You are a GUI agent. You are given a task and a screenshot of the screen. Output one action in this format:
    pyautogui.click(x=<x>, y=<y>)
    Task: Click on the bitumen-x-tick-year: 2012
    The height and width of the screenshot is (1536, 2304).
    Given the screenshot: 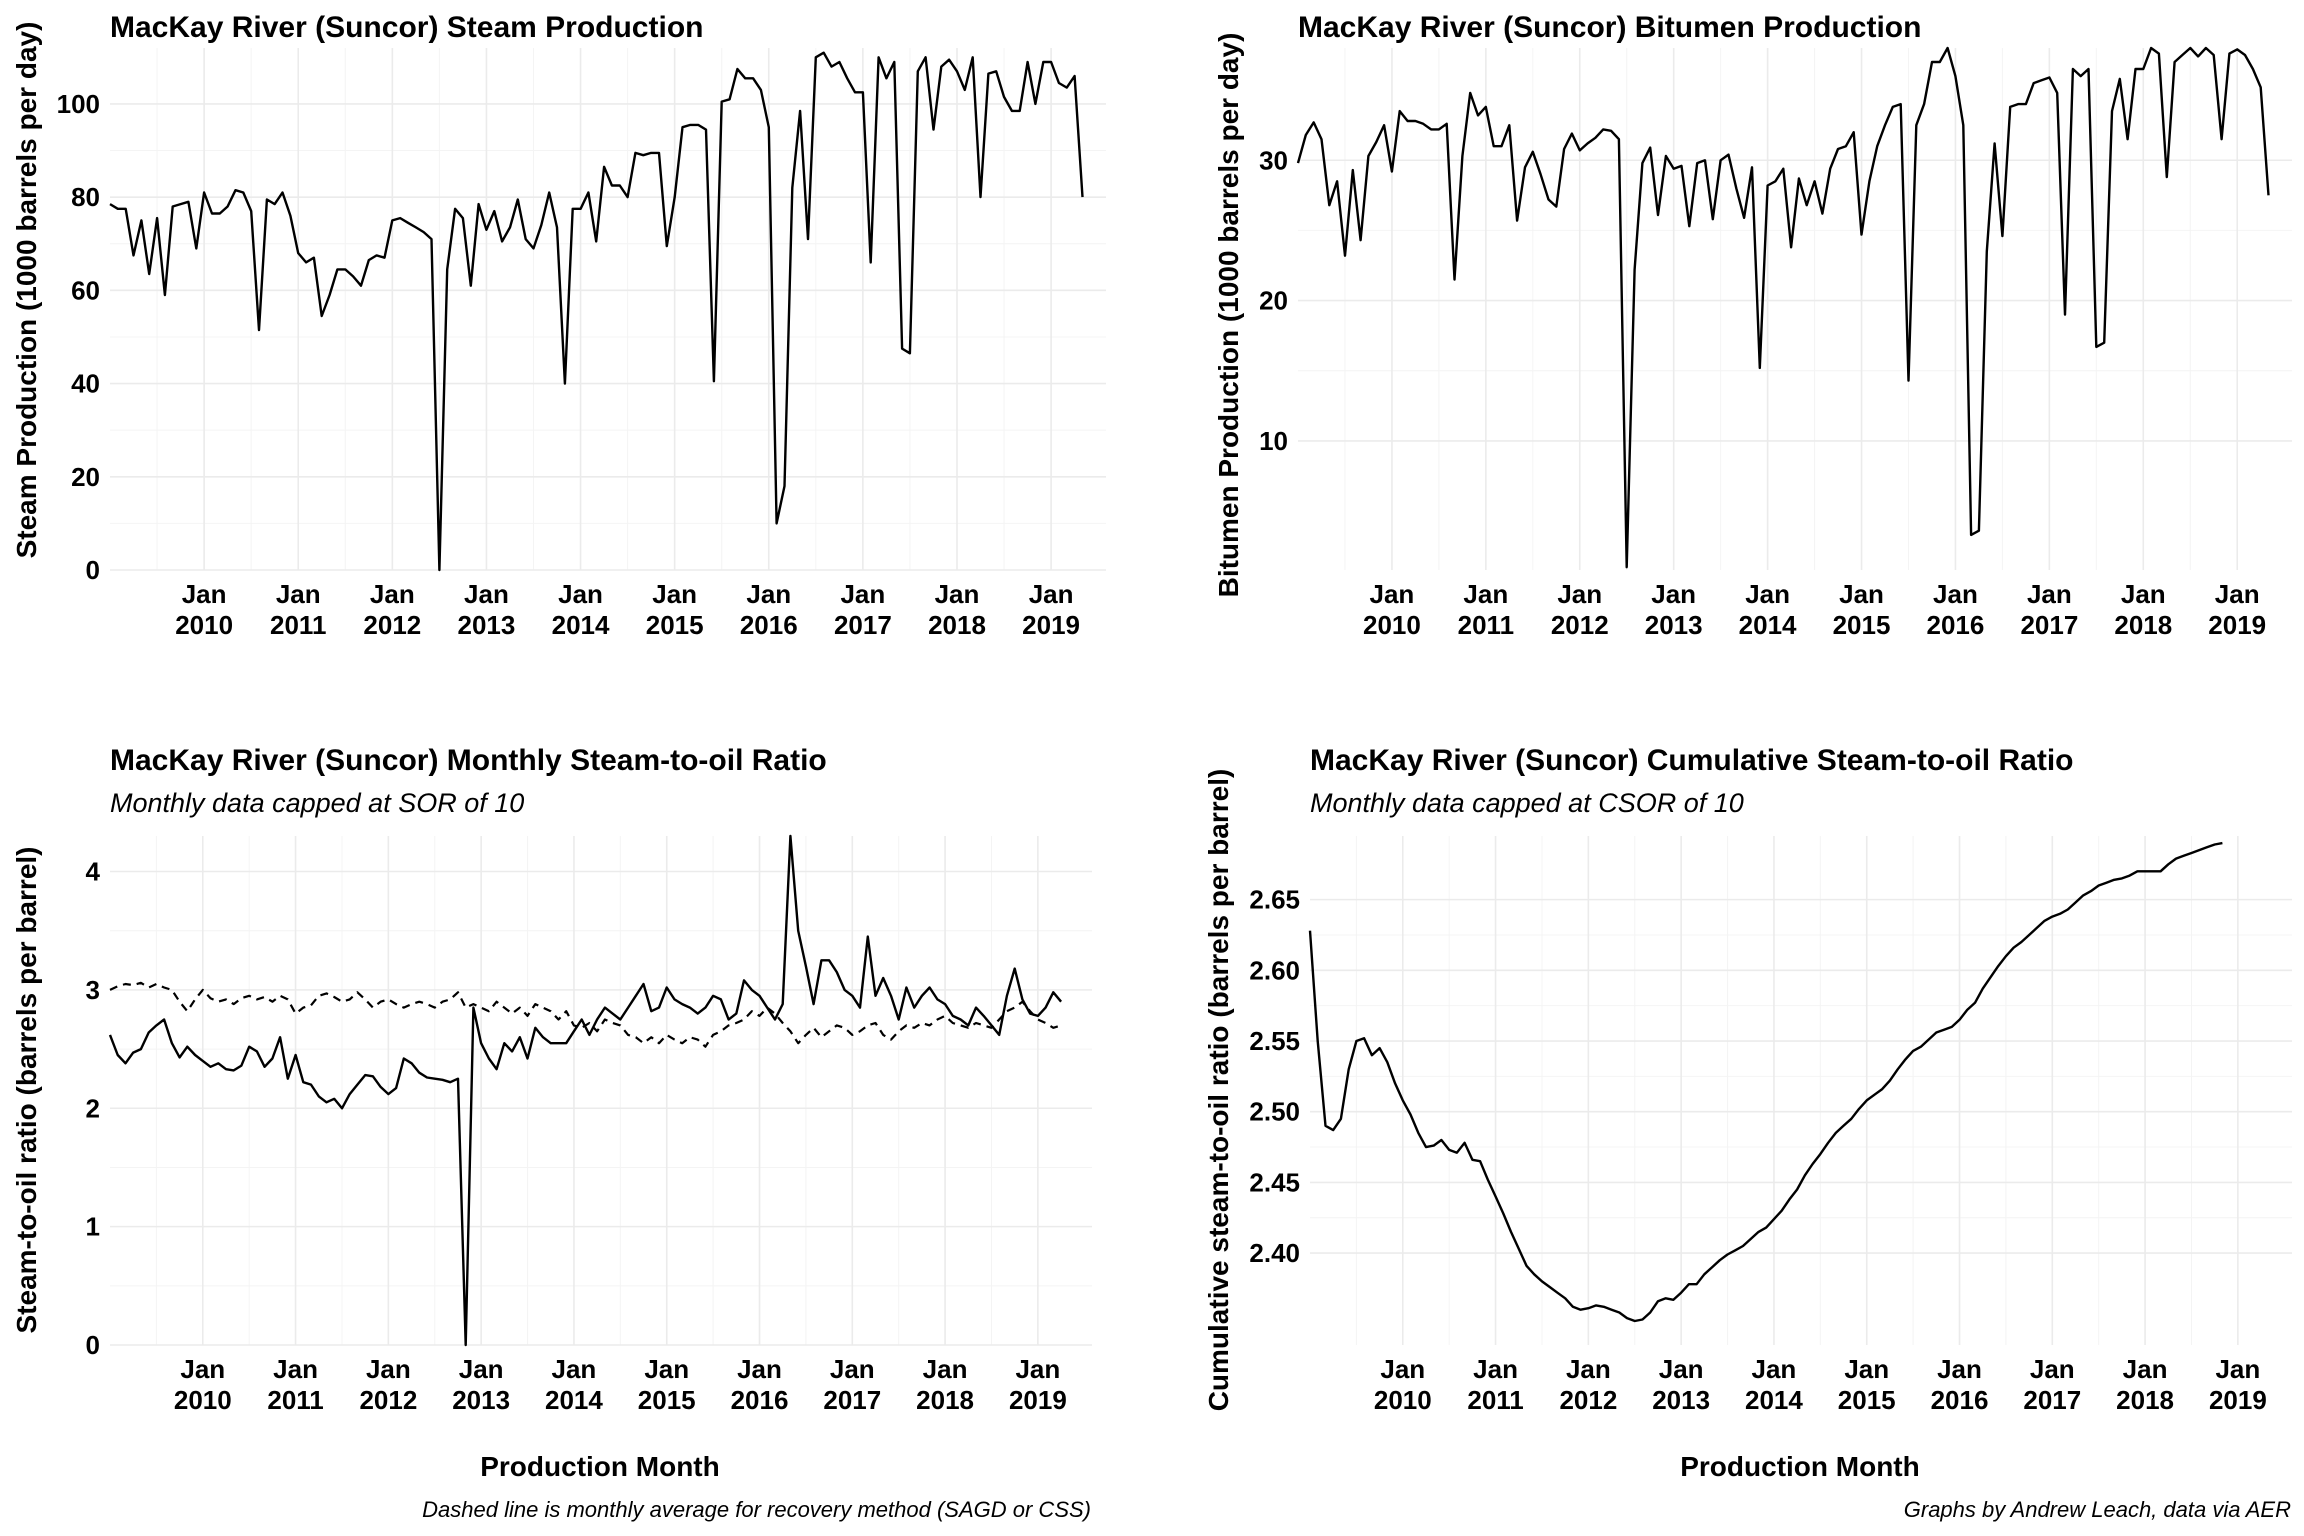 What is the action you would take?
    pyautogui.click(x=1580, y=625)
    